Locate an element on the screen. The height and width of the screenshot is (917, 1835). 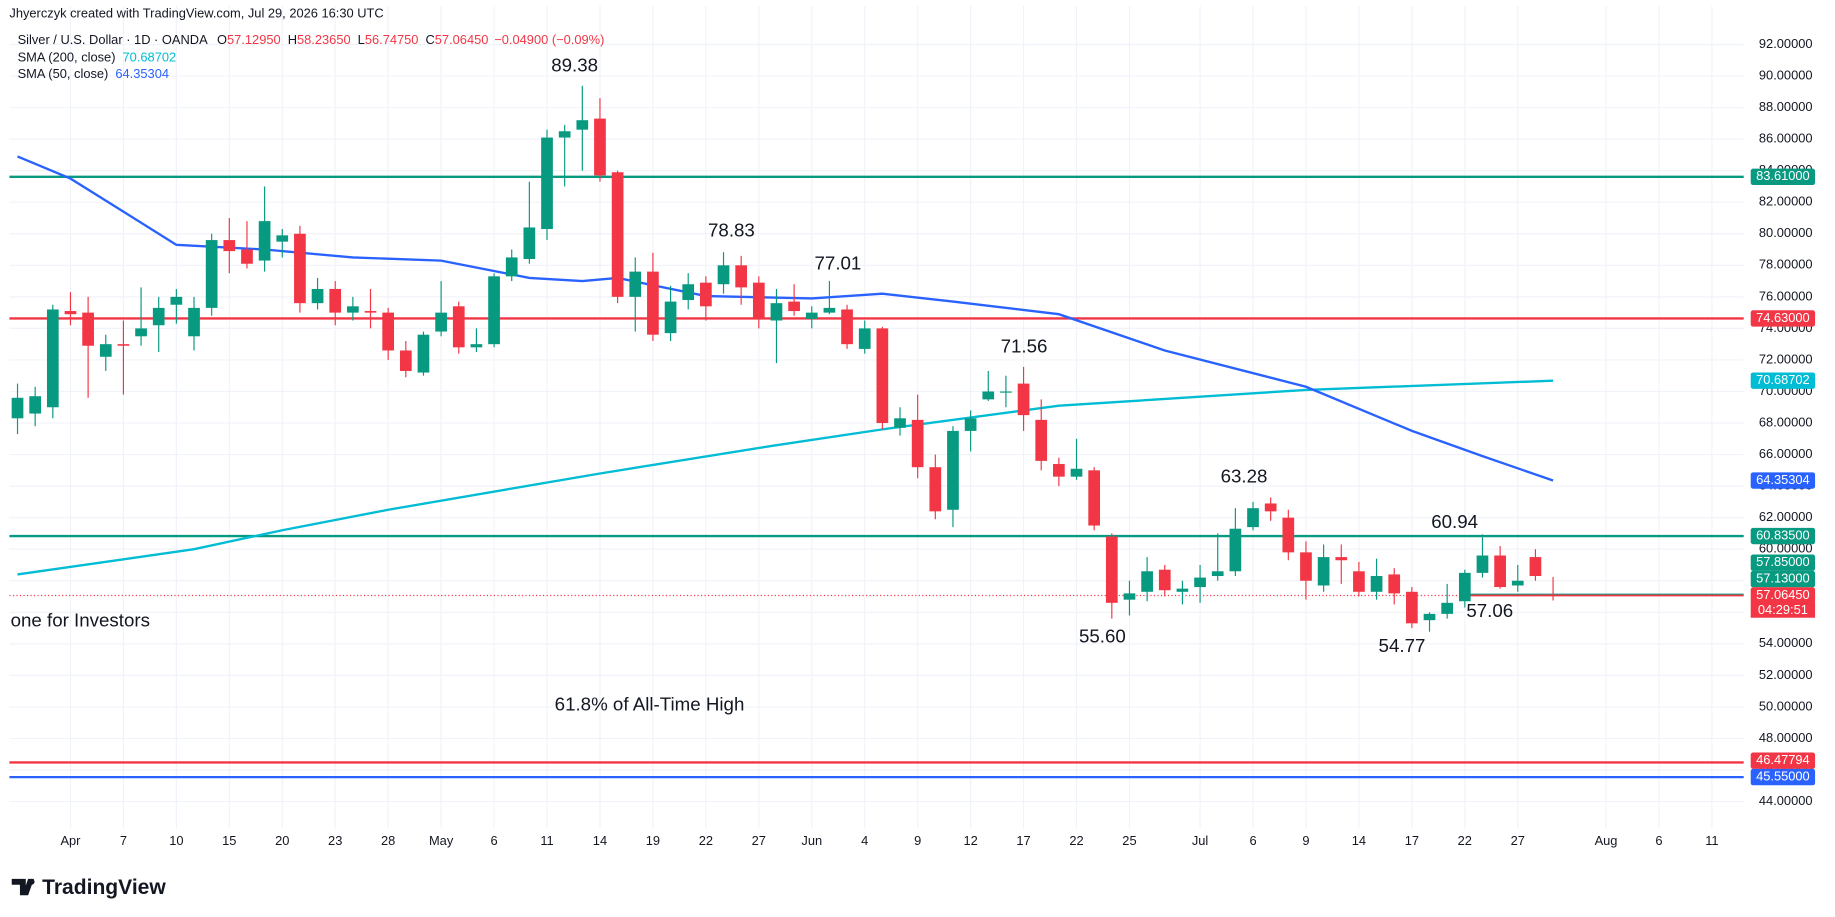
annotation: 63.28 is located at coordinates (1244, 475).